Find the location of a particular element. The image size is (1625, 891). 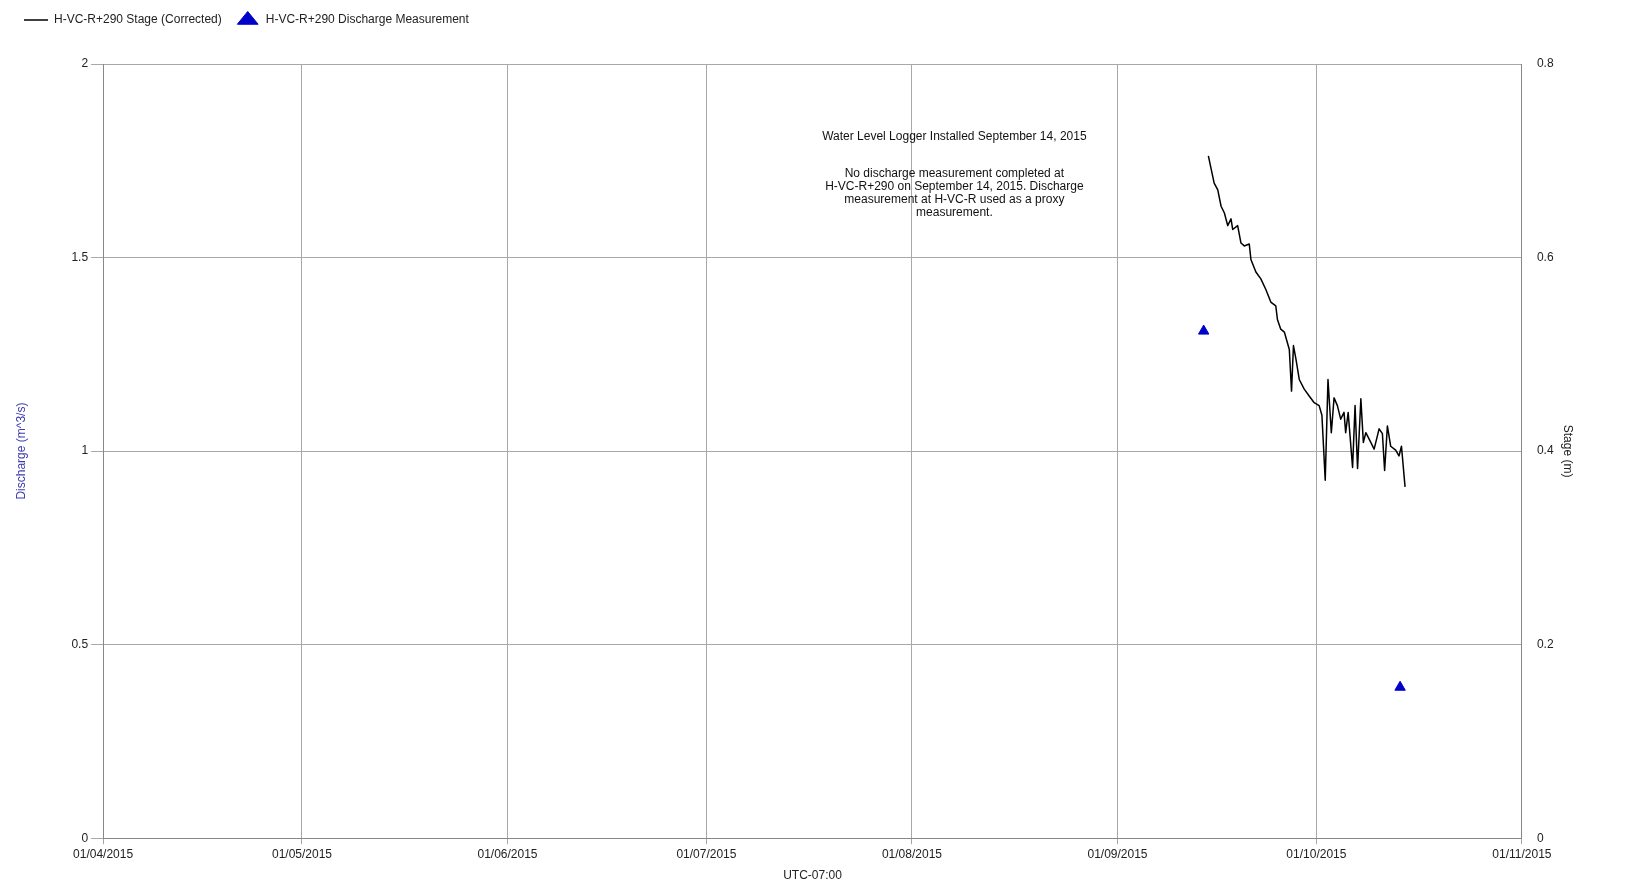

annotation: No discharge measurement completed at H-VC-R+290 on September 14, 2015. Discharge measurement at H-VC-R used as a proxy measurement. is located at coordinates (954, 193).